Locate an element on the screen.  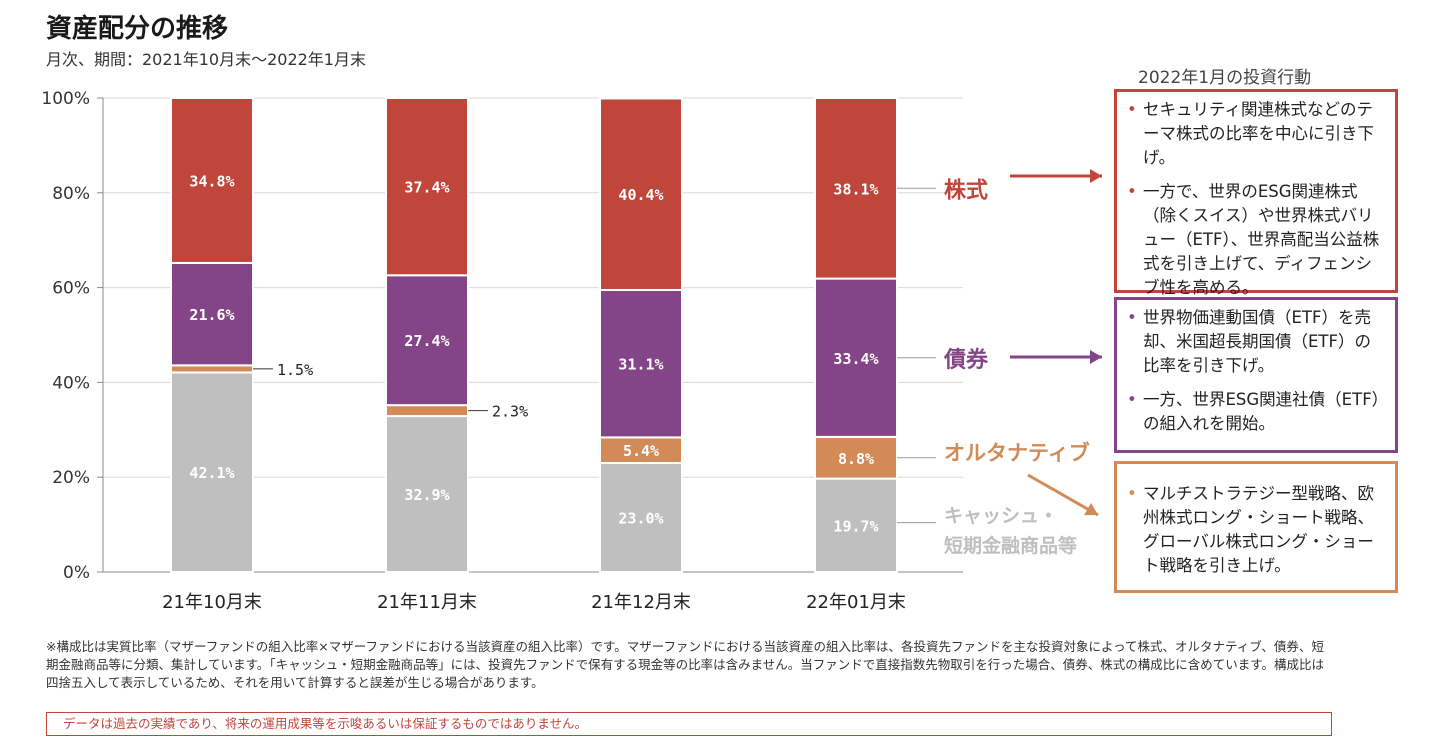
equity-action-item: セキュリティ関連株式などのテーマ株式の比率を中心に引き下げ。 is located at coordinates (1256, 134).